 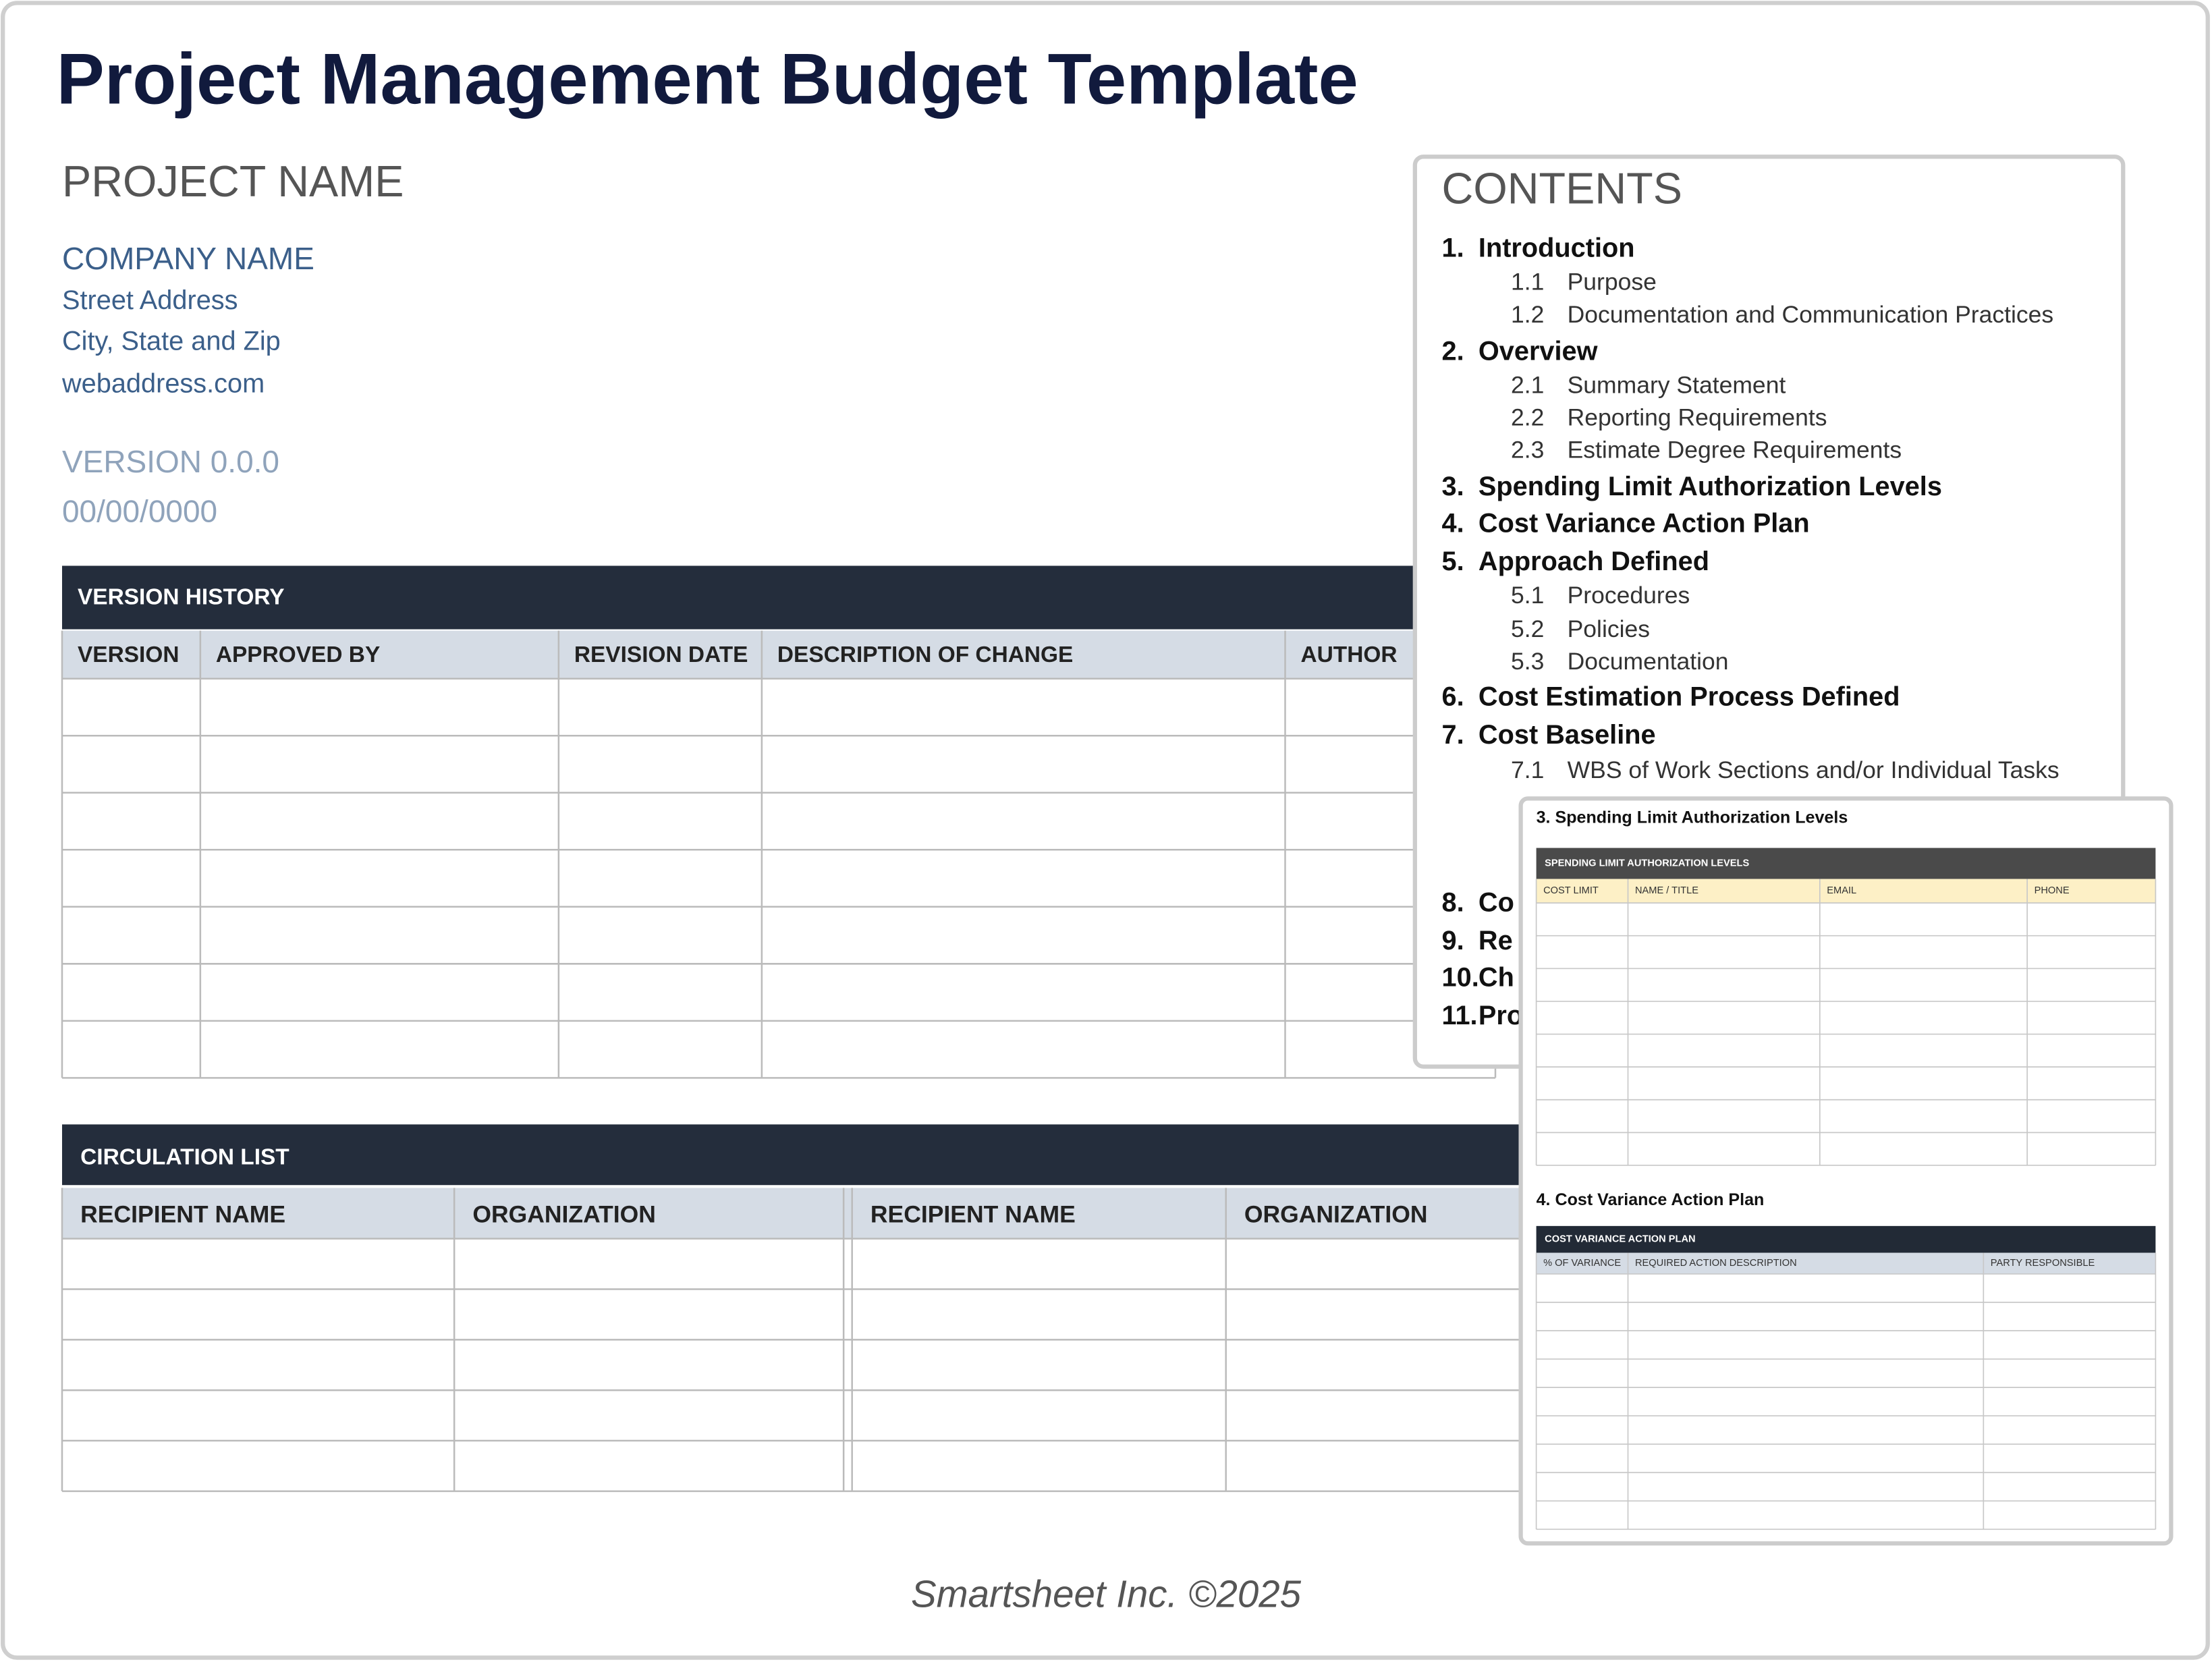 I want to click on contents-subnumber: 1.1, so click(x=1527, y=282).